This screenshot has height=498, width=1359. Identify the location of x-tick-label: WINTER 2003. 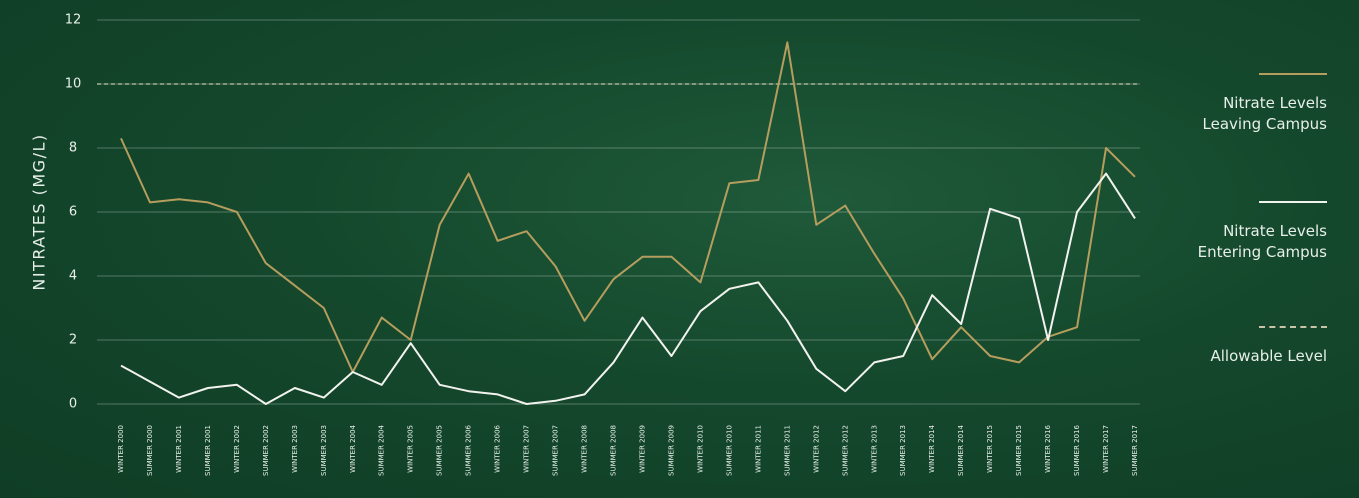
(295, 449).